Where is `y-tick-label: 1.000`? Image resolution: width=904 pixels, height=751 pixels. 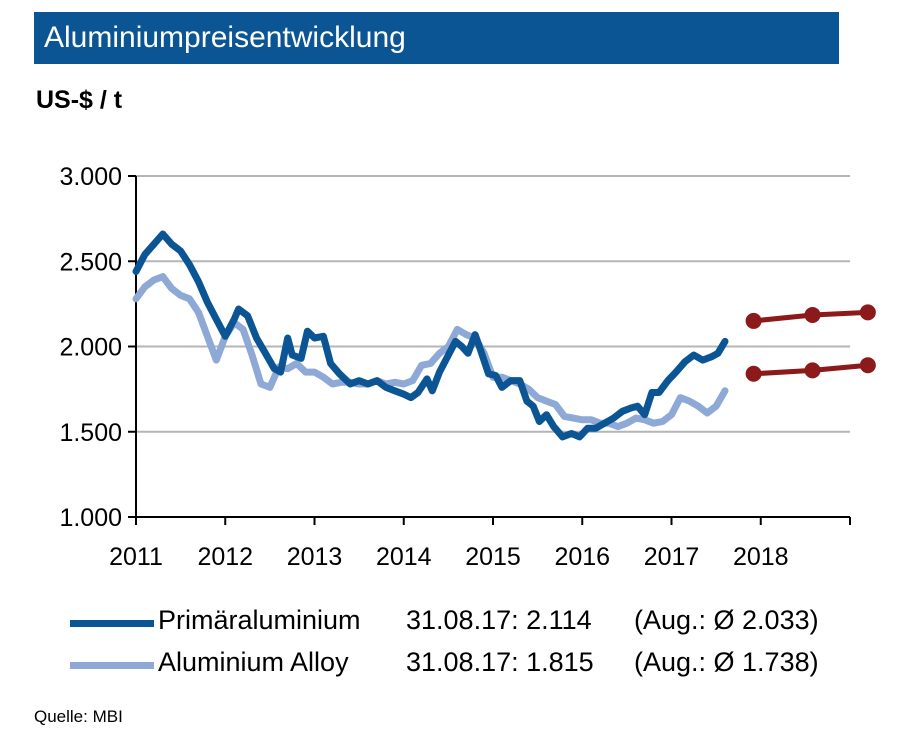
y-tick-label: 1.000 is located at coordinates (90, 518).